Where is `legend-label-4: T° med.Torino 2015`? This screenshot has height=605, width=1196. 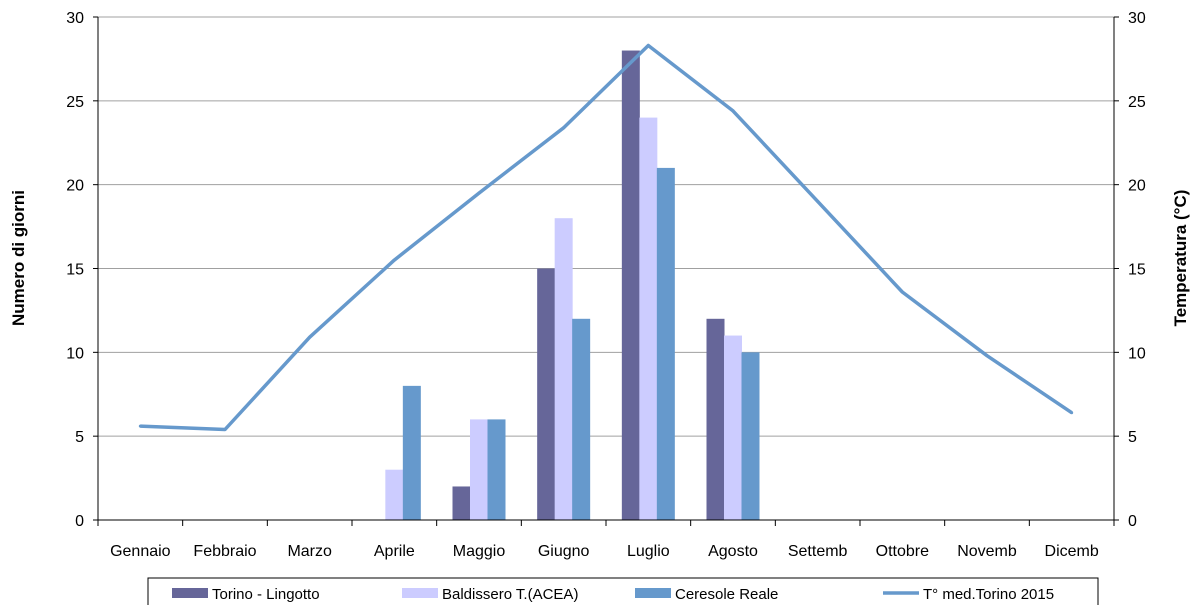 legend-label-4: T° med.Torino 2015 is located at coordinates (988, 594).